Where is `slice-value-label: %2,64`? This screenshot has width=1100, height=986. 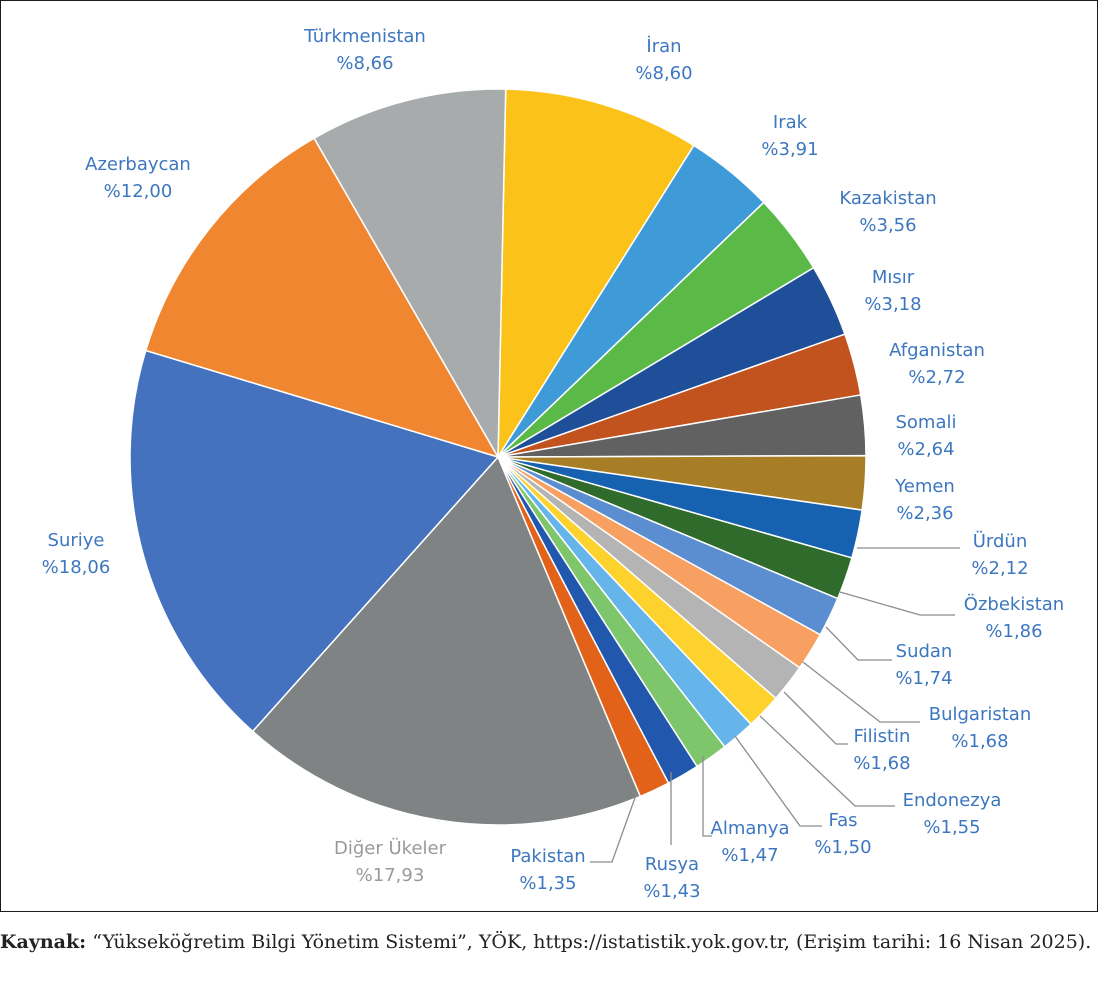 slice-value-label: %2,64 is located at coordinates (925, 449).